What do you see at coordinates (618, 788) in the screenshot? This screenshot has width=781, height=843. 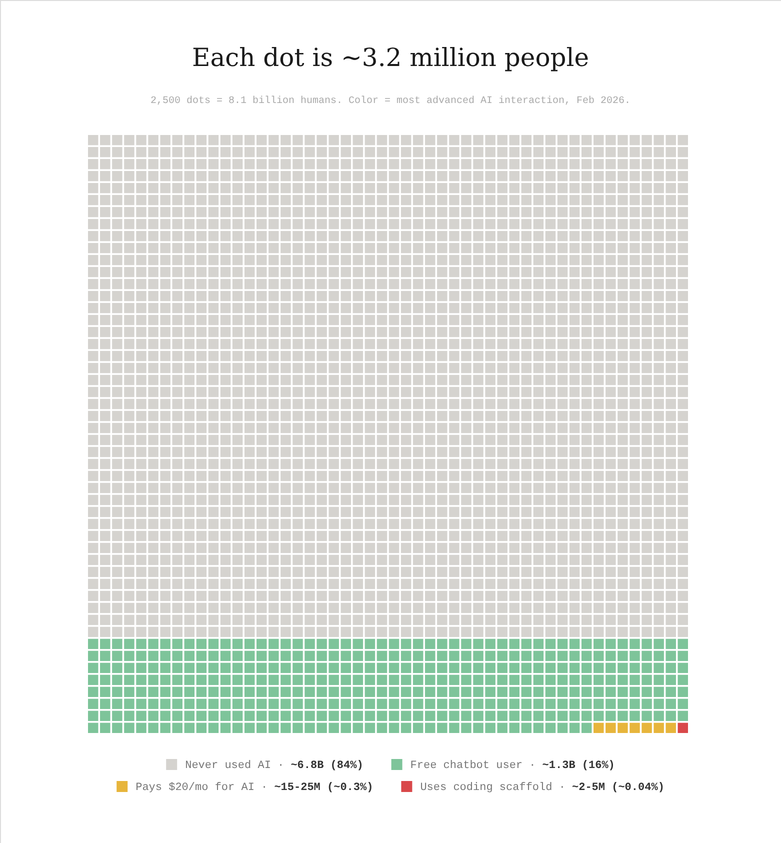 I see `data-label: ~2-5M (~0.04%)` at bounding box center [618, 788].